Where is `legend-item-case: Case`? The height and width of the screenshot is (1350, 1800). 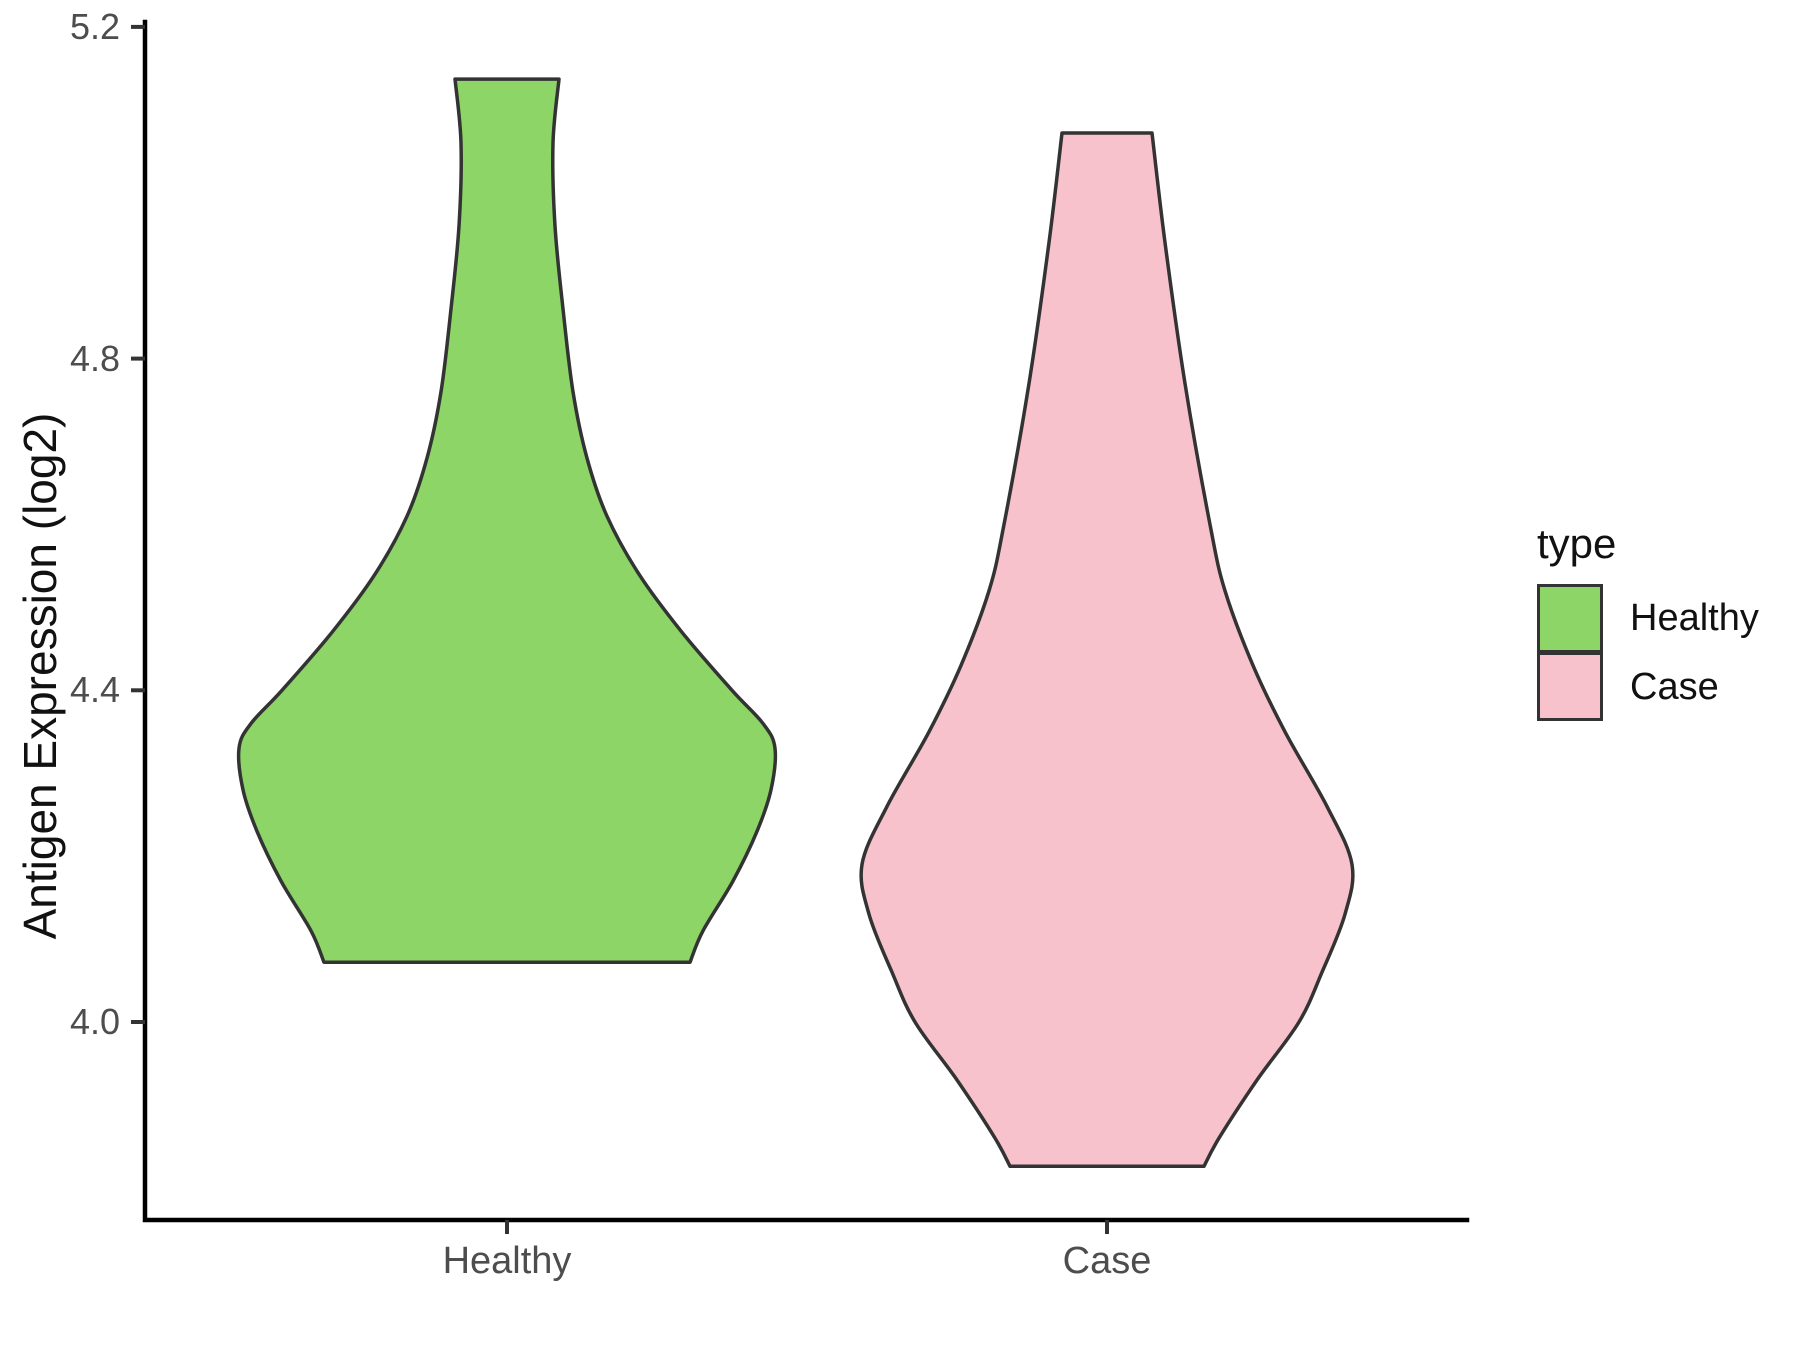
legend-item-case: Case is located at coordinates (1648, 686).